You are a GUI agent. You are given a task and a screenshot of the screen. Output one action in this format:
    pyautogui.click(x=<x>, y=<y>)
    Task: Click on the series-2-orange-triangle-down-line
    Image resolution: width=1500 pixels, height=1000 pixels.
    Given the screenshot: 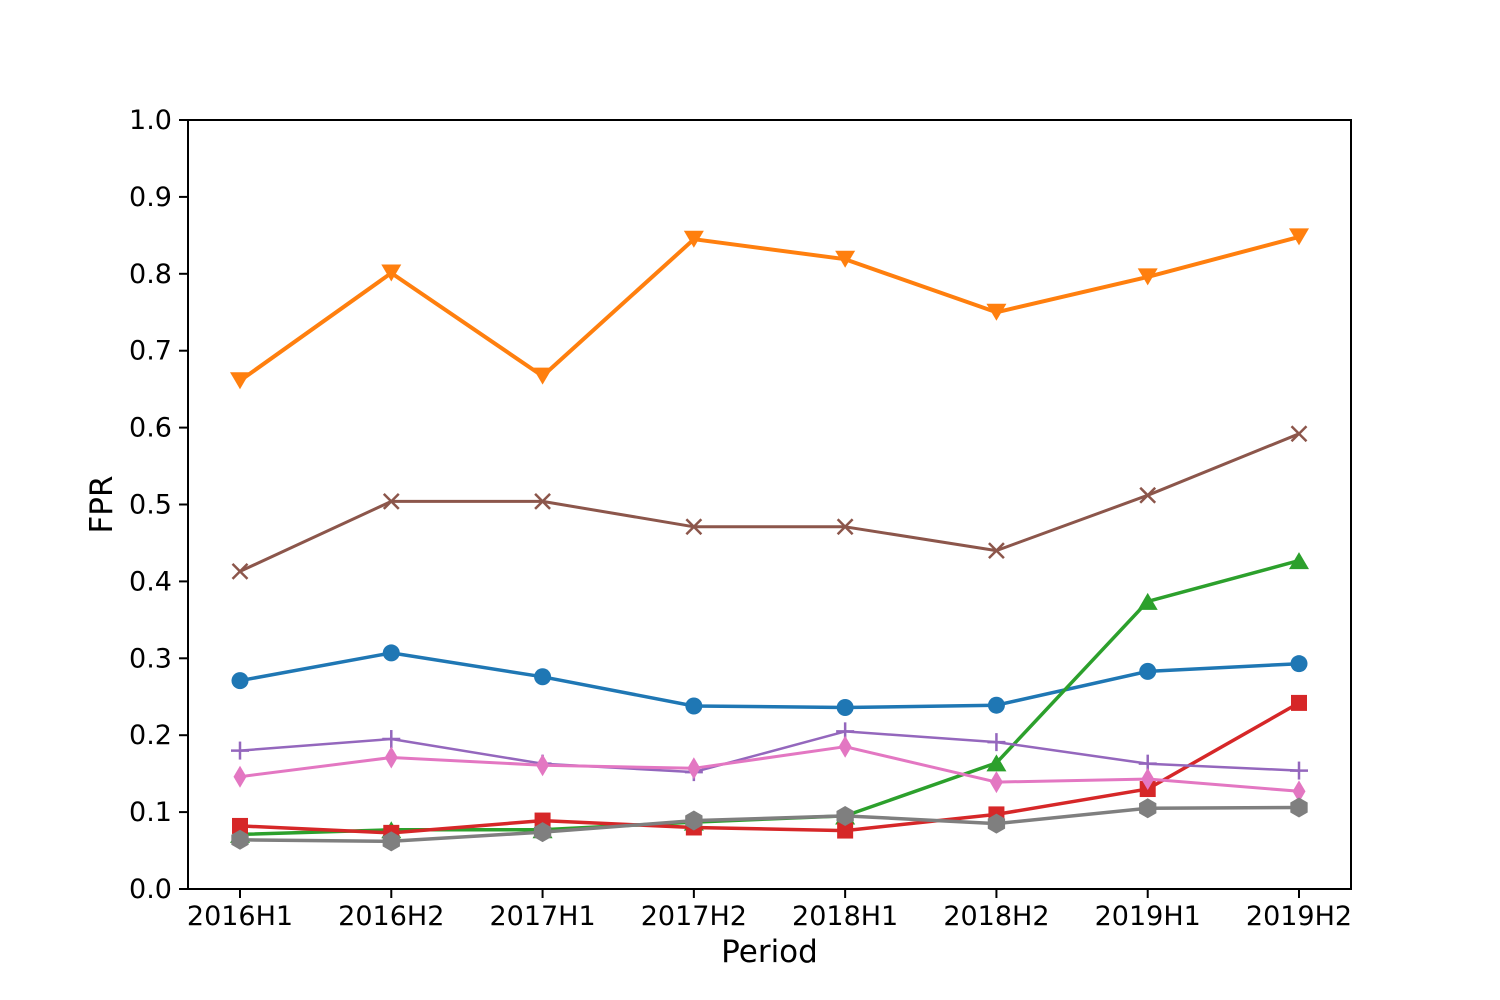 What is the action you would take?
    pyautogui.click(x=769, y=308)
    